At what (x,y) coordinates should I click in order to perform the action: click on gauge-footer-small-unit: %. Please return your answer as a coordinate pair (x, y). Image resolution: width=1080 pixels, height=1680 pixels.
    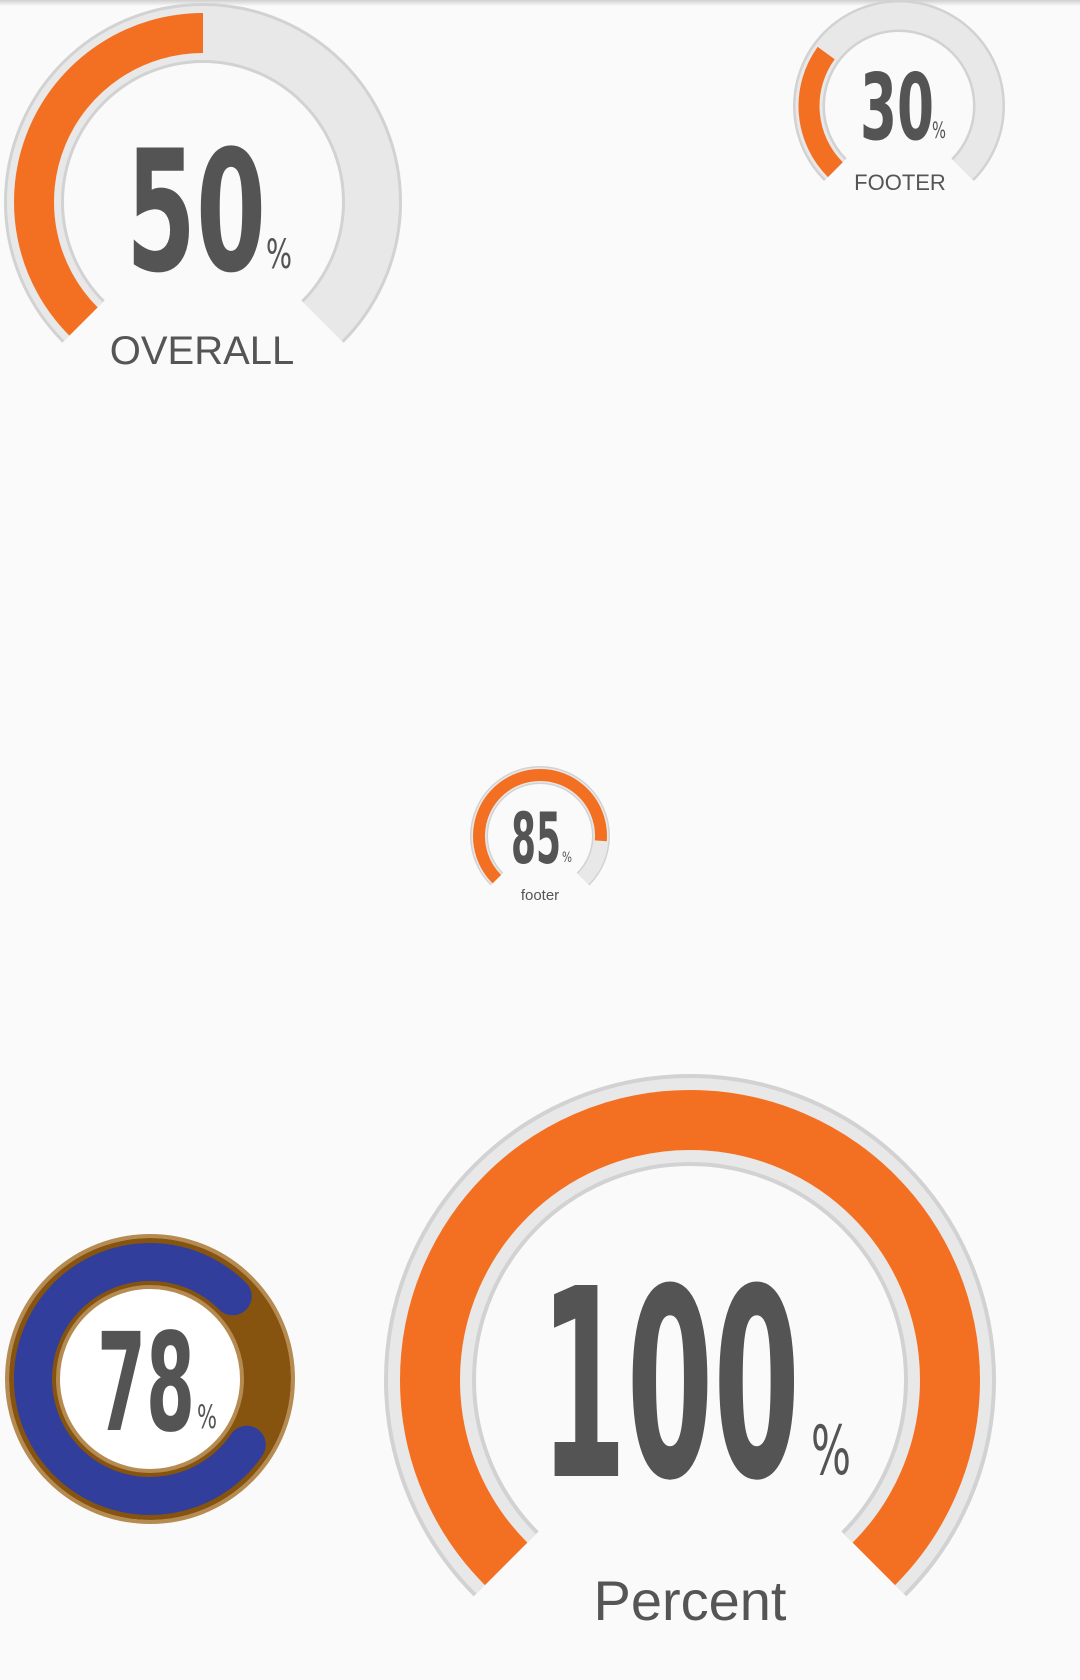
    Looking at the image, I should click on (567, 858).